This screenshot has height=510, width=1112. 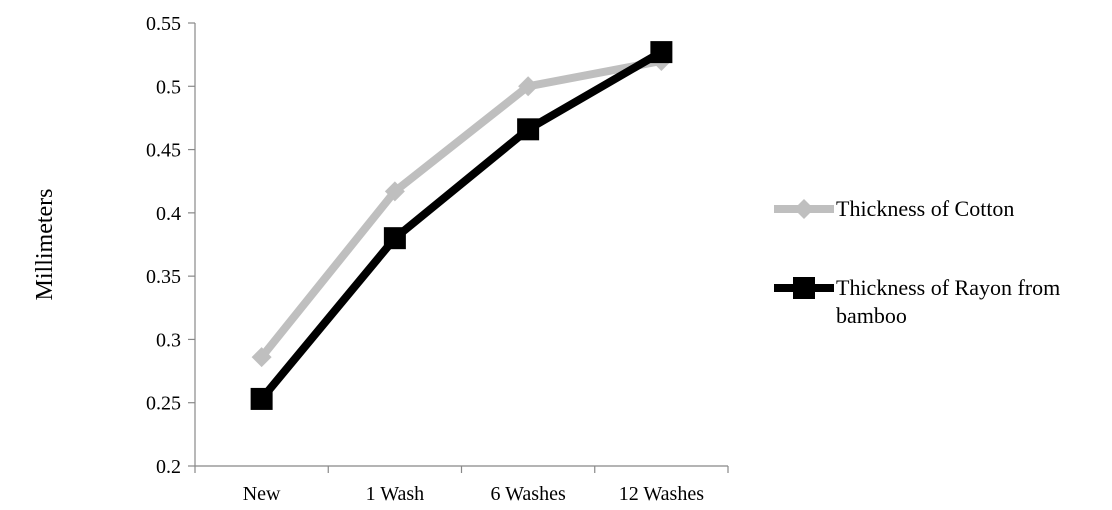 I want to click on legend-label: Thickness of Rayon from bamboo, so click(x=948, y=301).